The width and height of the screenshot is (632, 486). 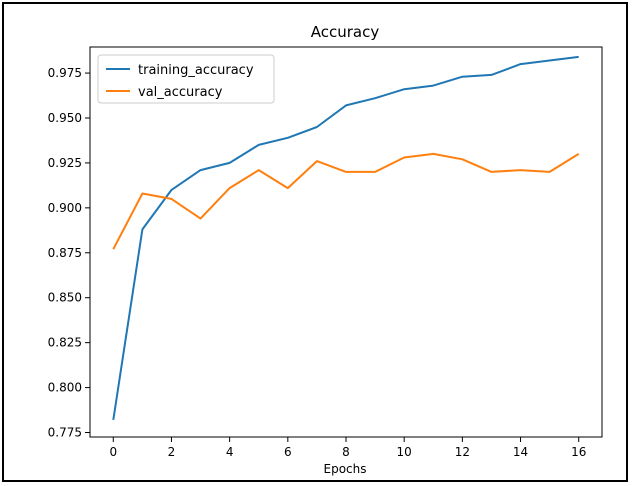 I want to click on legend-label-val-accuracy: val_accuracy, so click(x=180, y=92).